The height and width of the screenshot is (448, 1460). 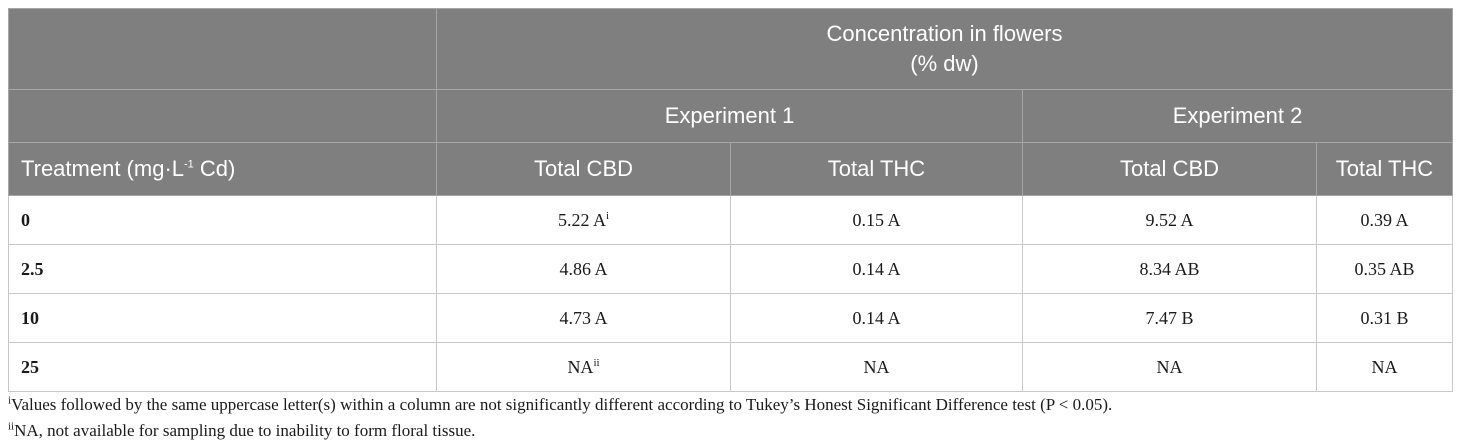 I want to click on treatment-cell: 0, so click(x=222, y=220).